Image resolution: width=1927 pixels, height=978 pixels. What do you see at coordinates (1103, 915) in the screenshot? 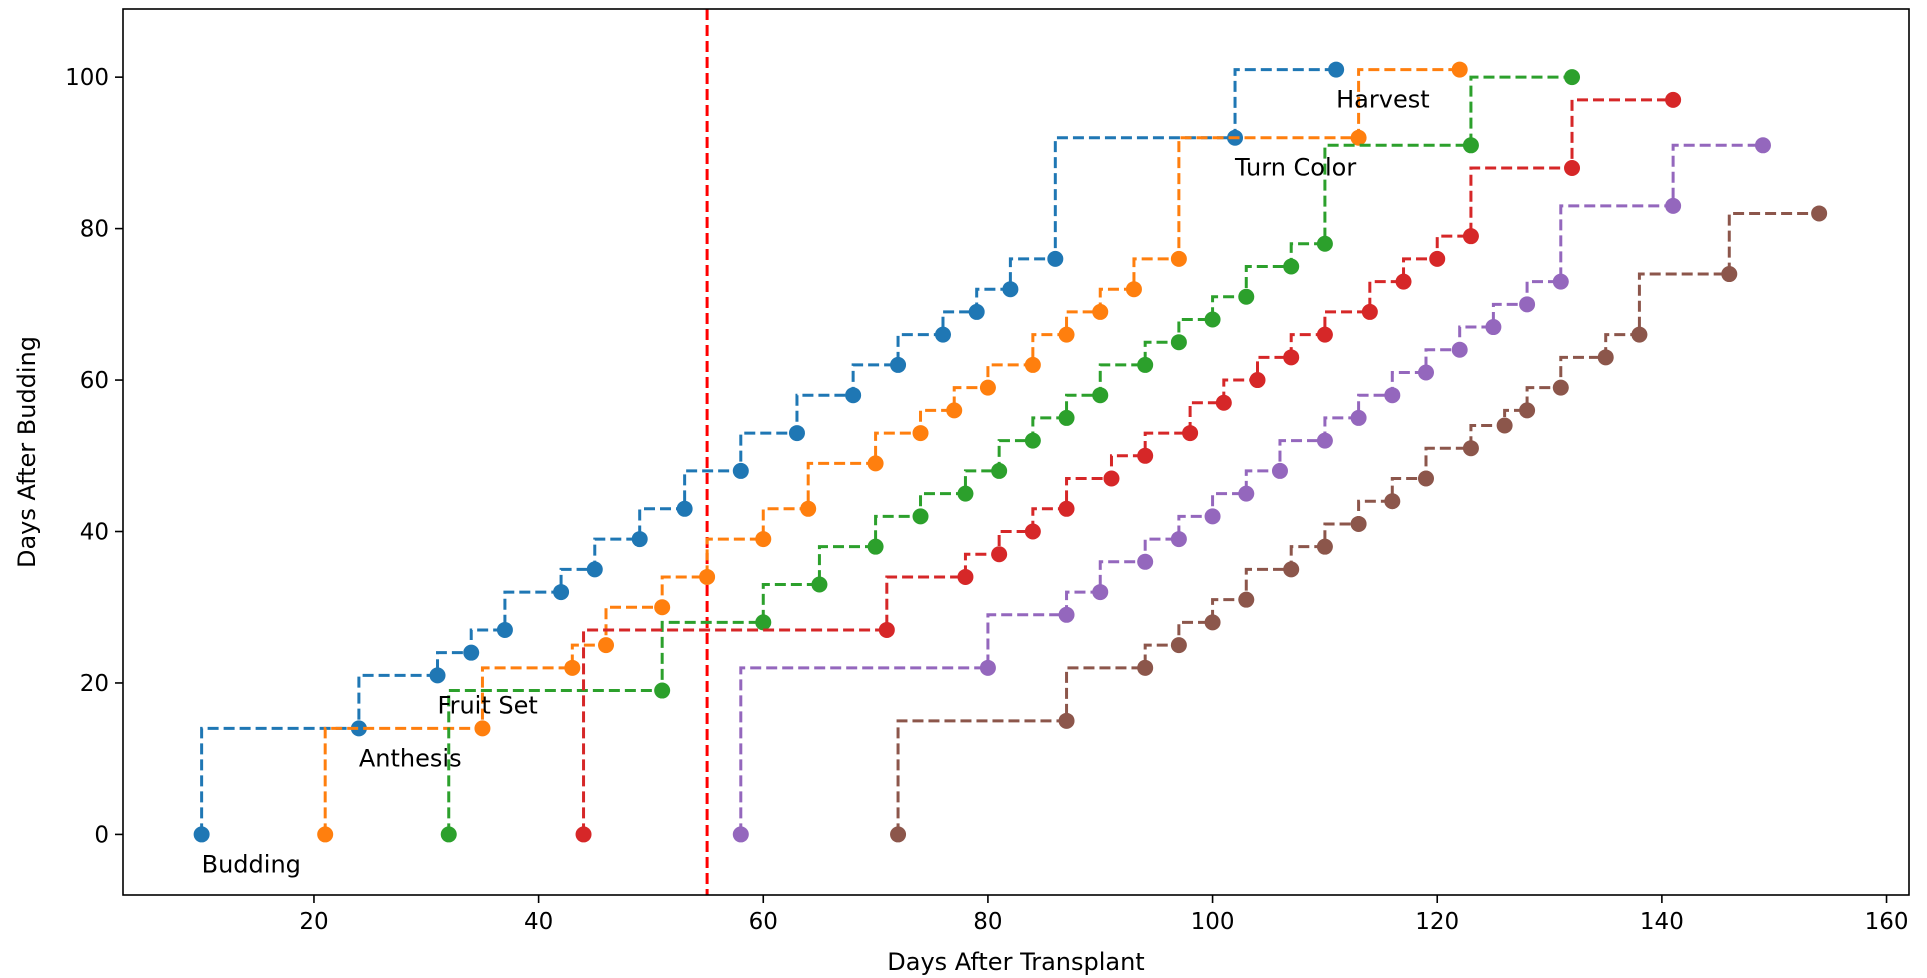
I see `x-axis-ticks: 20 40 60 80 100 120 140 160` at bounding box center [1103, 915].